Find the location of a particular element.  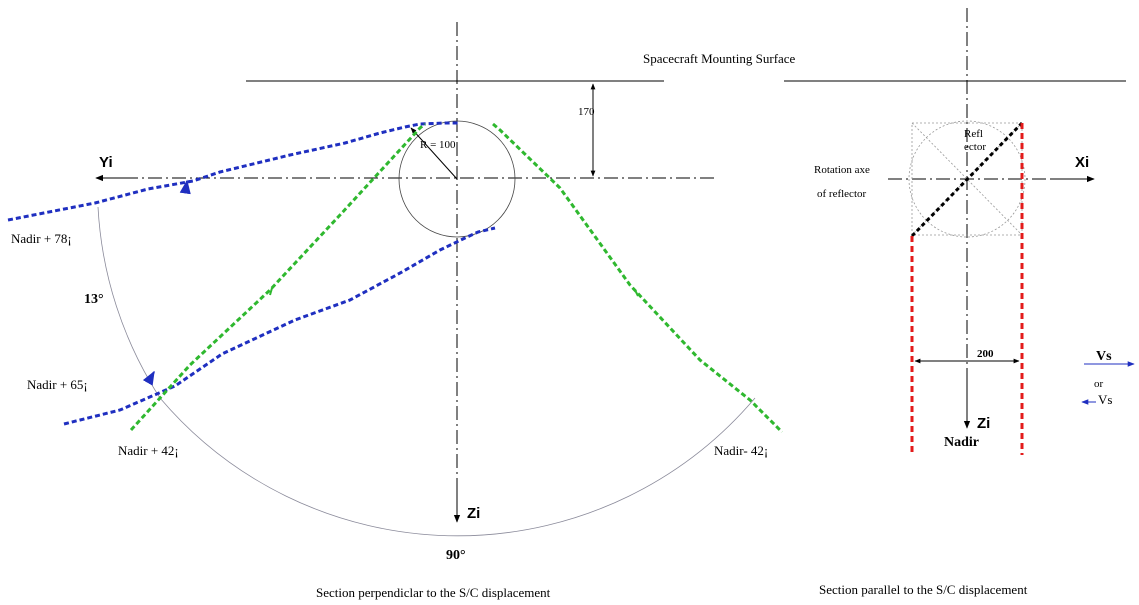

parallel-caption: Section parallel to the S/C displacement is located at coordinates (923, 589).